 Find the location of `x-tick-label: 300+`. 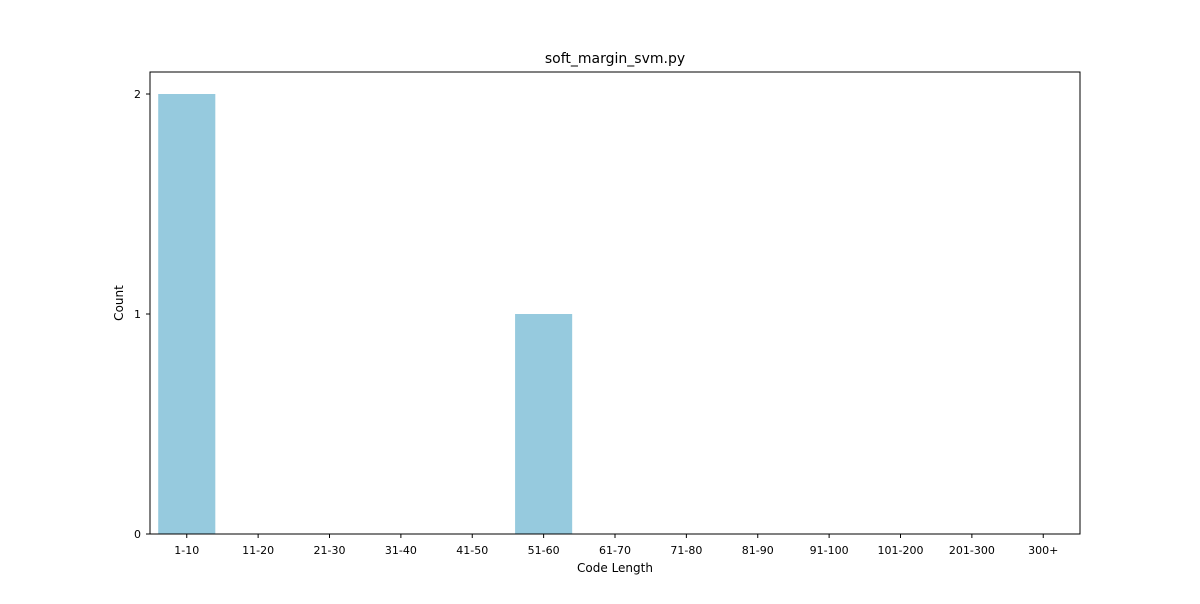

x-tick-label: 300+ is located at coordinates (1043, 550).